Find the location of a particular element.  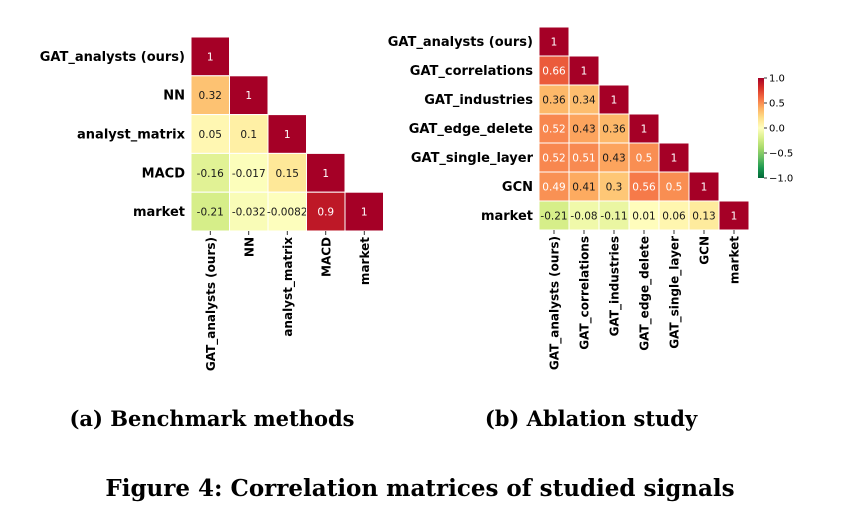

cell-value: -0.017 is located at coordinates (249, 174).